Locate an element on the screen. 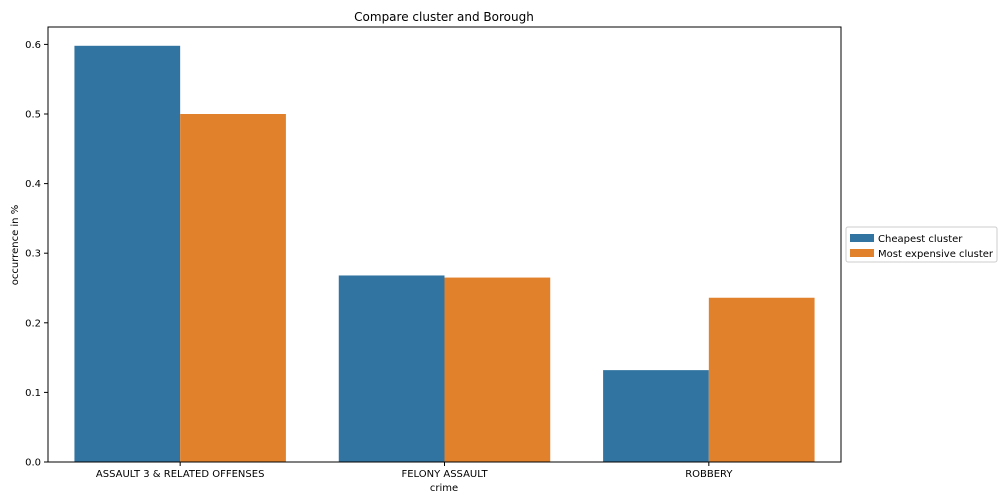  y-tick-label-5: 0.5 is located at coordinates (33, 115).